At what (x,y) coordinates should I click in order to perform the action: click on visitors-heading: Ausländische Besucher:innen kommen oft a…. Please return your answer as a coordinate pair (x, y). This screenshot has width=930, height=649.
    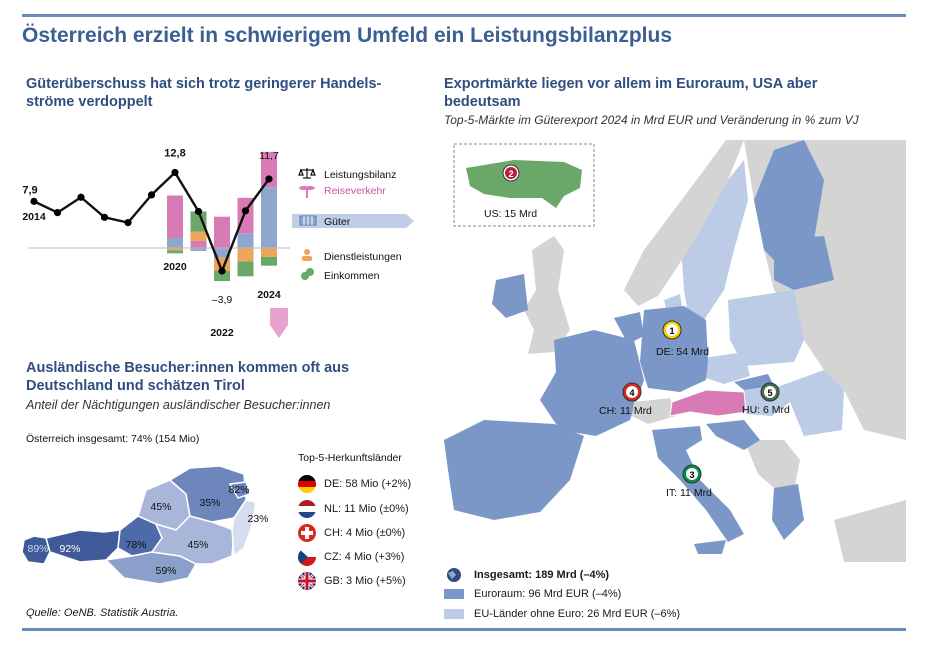
    Looking at the image, I should click on (226, 377).